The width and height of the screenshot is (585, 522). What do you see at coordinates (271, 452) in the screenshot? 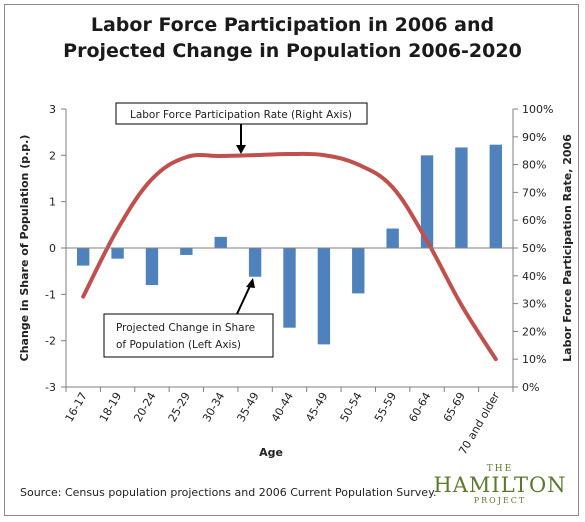
I see `x-axis-label: Age` at bounding box center [271, 452].